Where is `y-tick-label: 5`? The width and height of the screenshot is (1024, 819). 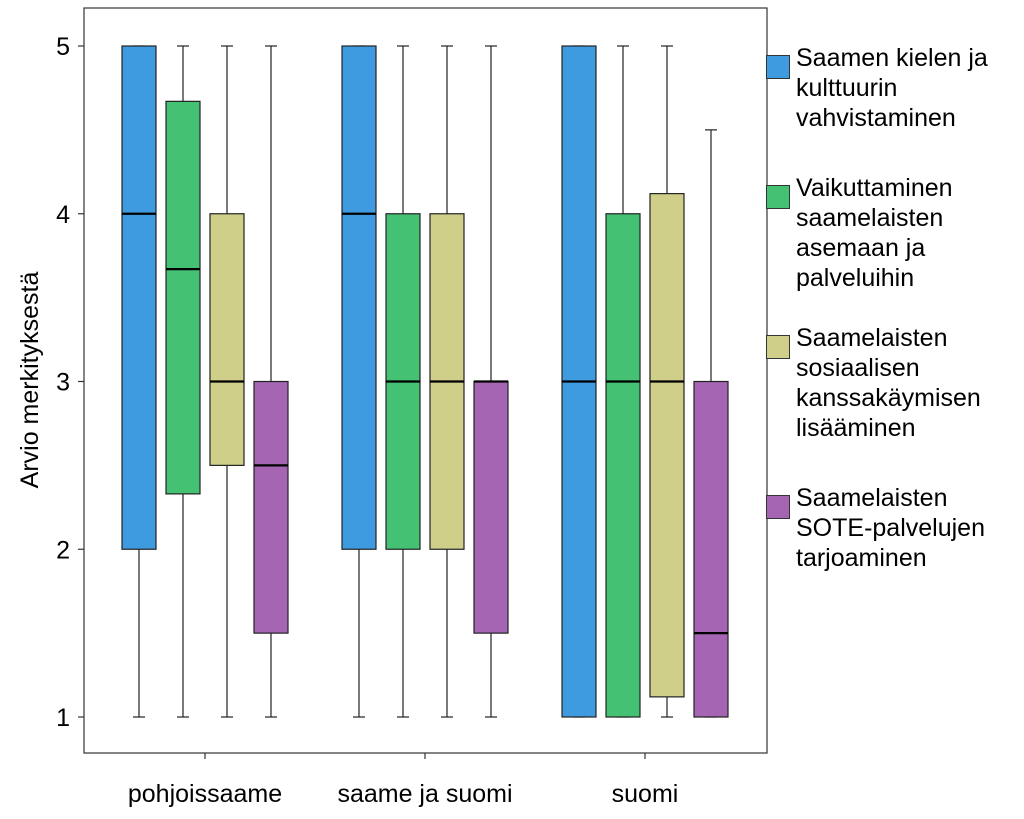
y-tick-label: 5 is located at coordinates (63, 47).